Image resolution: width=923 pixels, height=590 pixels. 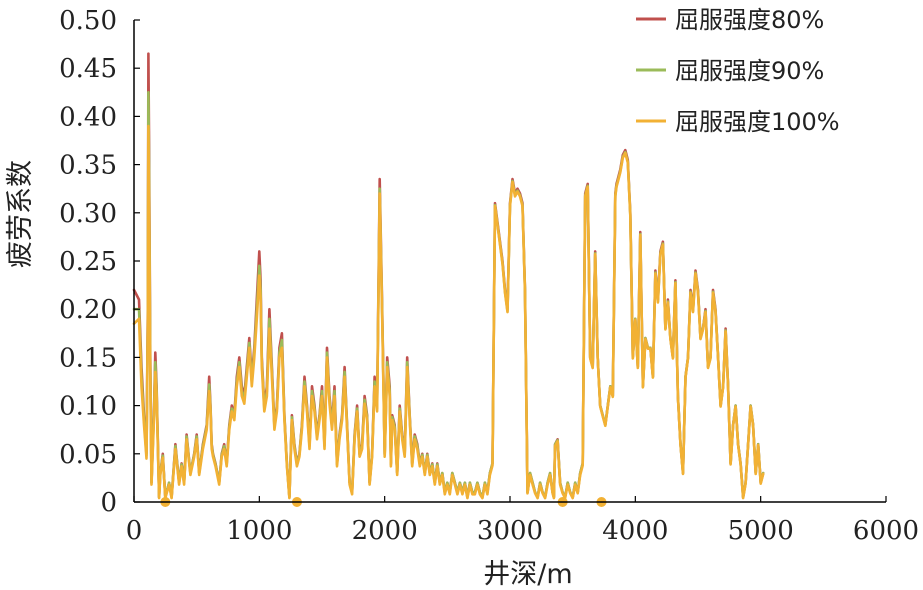 I want to click on legend: 屈服强度80% 屈服强度90% 屈服强度100%, so click(x=738, y=71).